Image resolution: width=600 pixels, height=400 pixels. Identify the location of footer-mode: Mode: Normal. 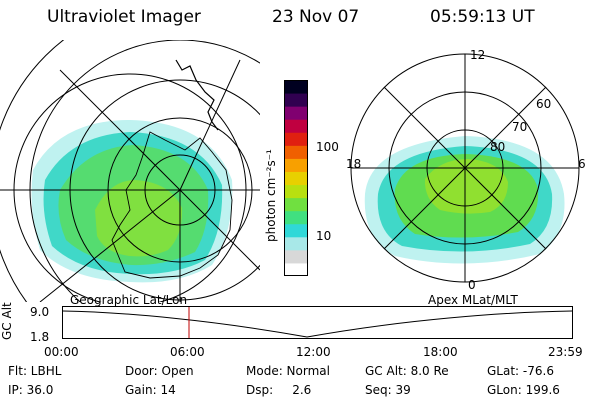
(288, 371).